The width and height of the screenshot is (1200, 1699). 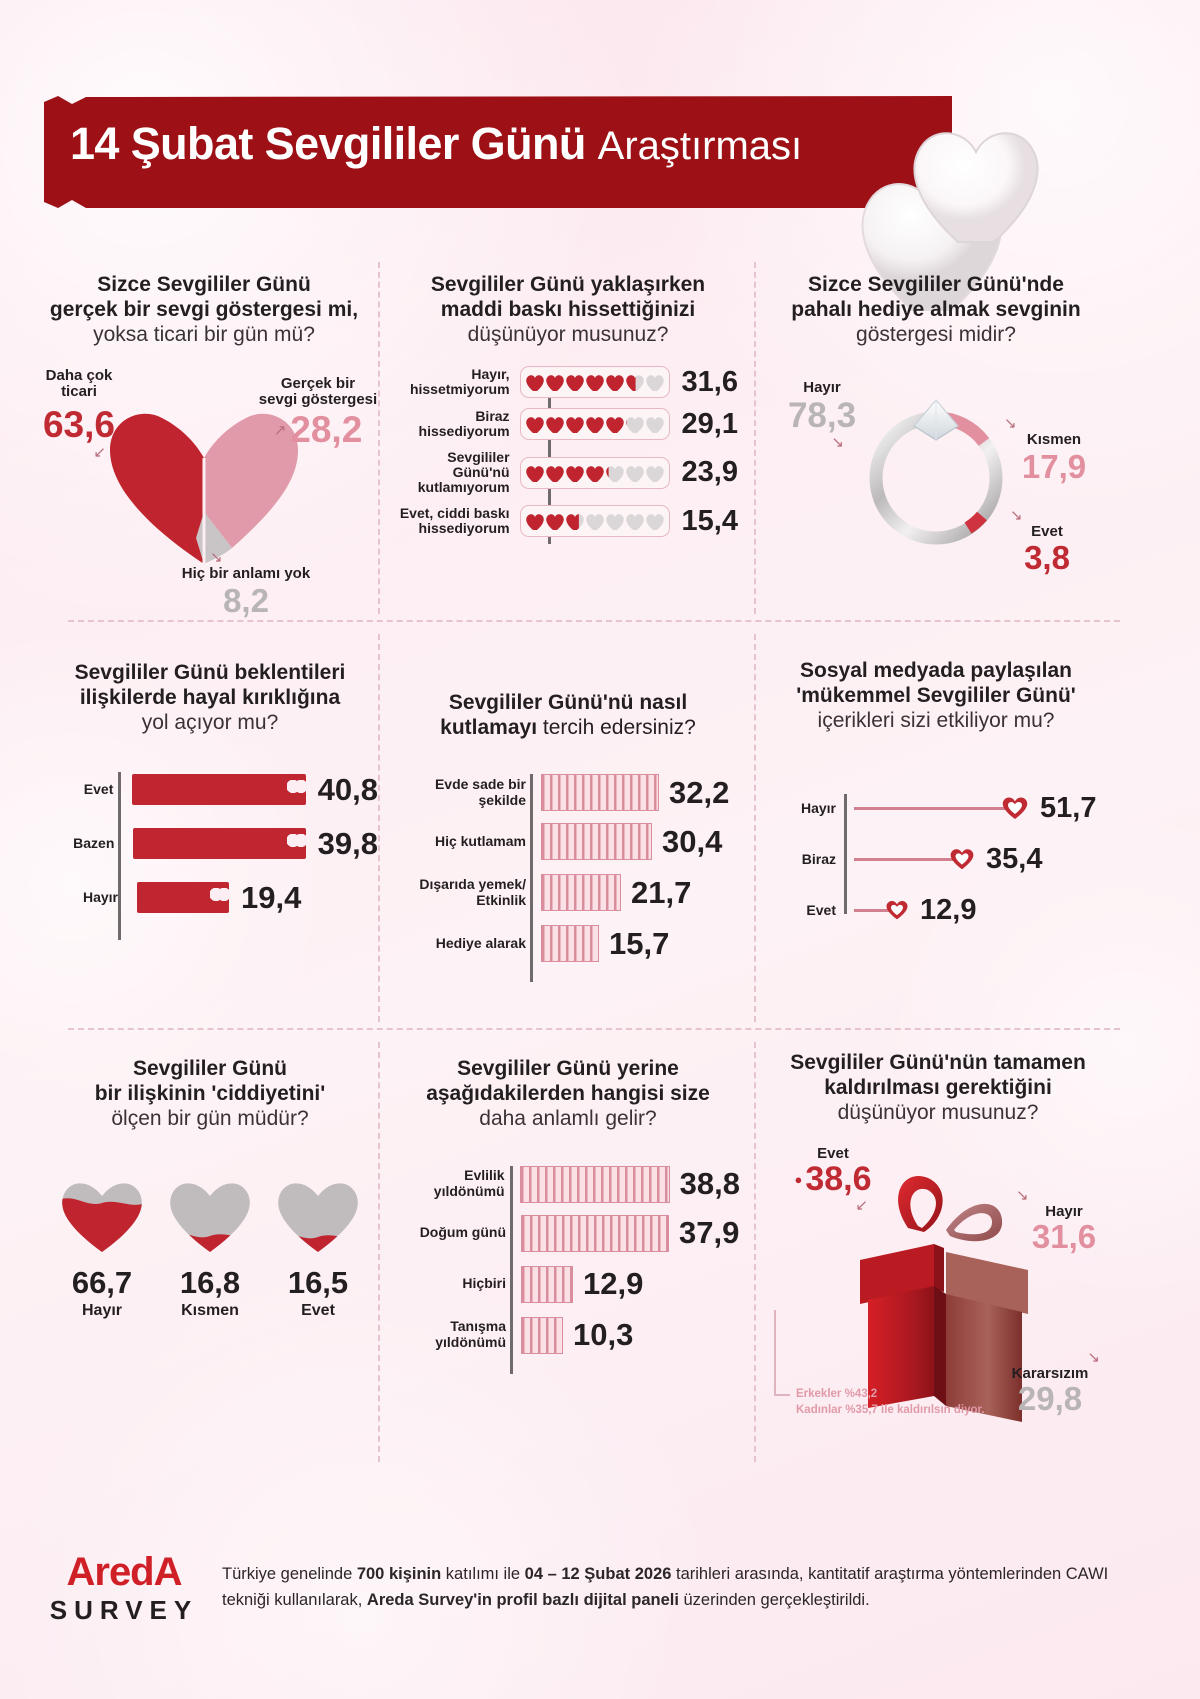 I want to click on heart-gauge: 16,5 Evet, so click(x=318, y=1246).